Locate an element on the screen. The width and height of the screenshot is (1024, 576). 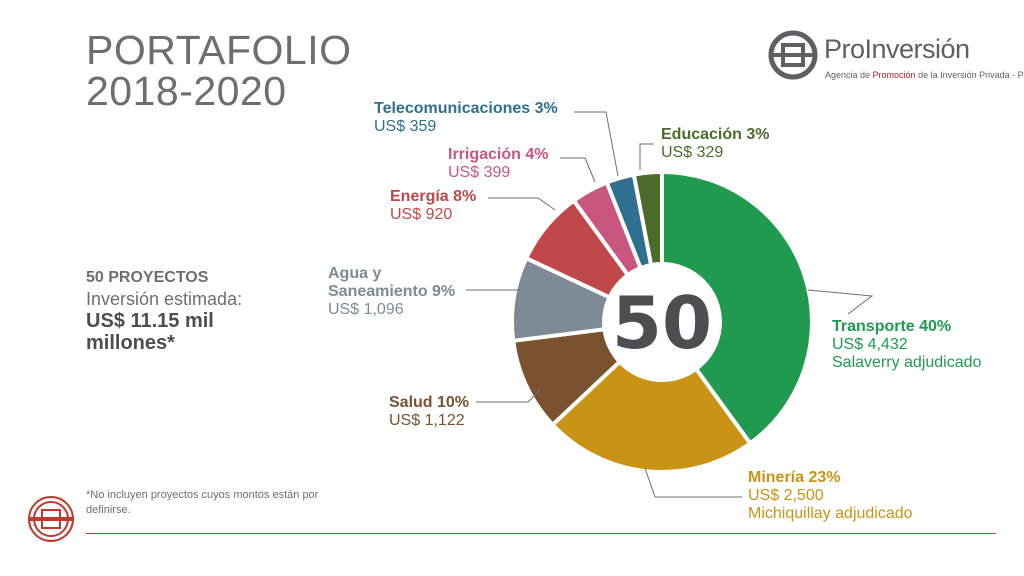
slice-note: Salaverry adjudicado is located at coordinates (907, 362).